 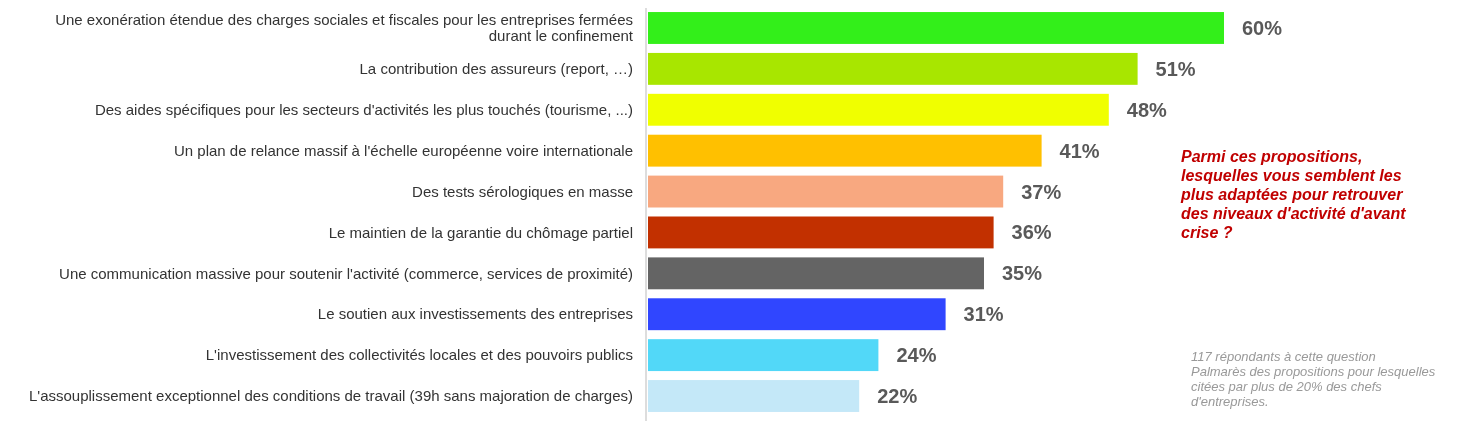 What do you see at coordinates (1031, 232) in the screenshot?
I see `data-label: 36%` at bounding box center [1031, 232].